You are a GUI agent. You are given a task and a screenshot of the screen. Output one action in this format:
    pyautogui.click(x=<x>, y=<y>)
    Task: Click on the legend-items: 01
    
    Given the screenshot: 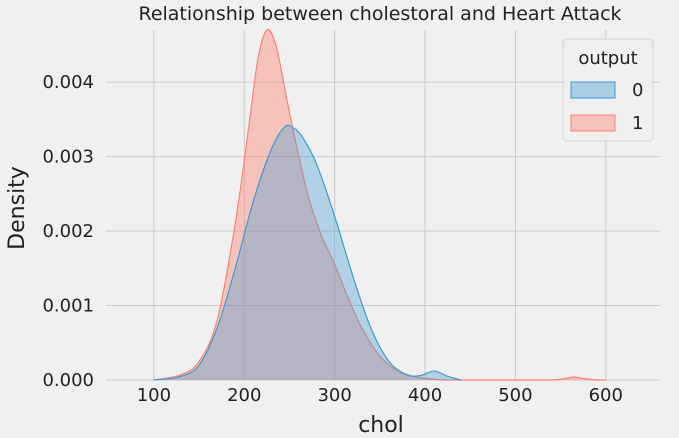 What is the action you would take?
    pyautogui.click(x=606, y=107)
    